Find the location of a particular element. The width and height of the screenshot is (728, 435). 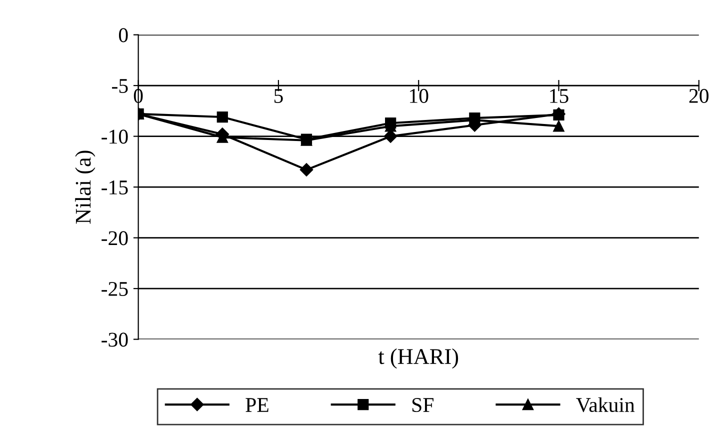

legend-label: SF is located at coordinates (423, 405).